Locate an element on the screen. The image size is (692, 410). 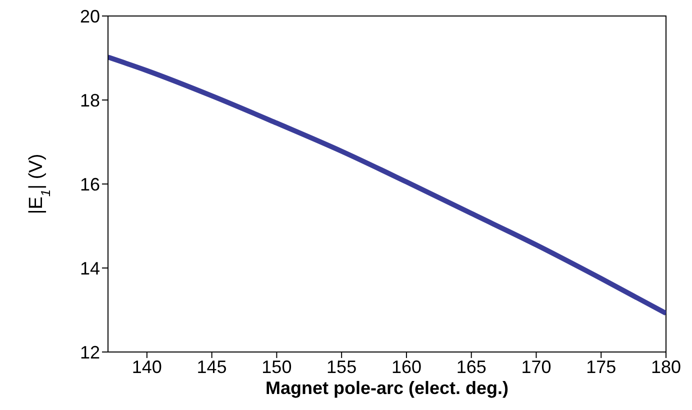
x-tick-label: 145 is located at coordinates (211, 366).